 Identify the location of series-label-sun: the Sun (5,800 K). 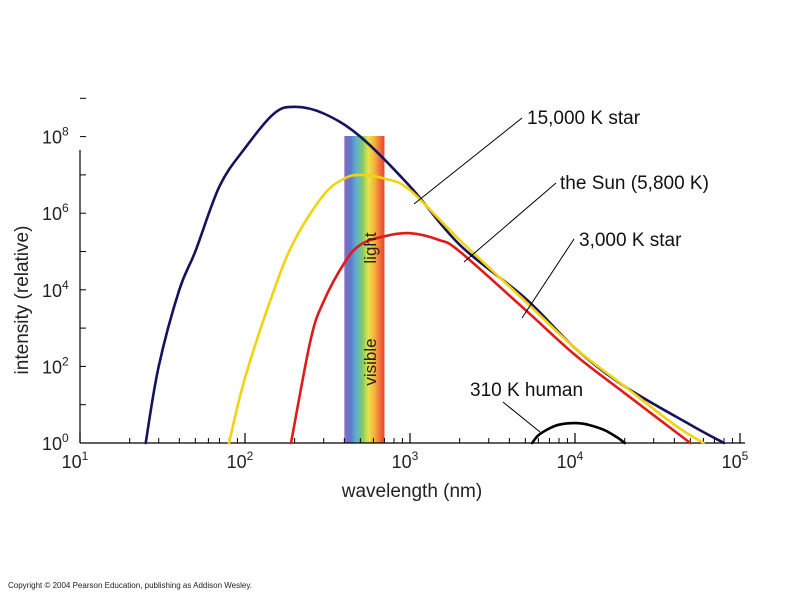
(634, 183).